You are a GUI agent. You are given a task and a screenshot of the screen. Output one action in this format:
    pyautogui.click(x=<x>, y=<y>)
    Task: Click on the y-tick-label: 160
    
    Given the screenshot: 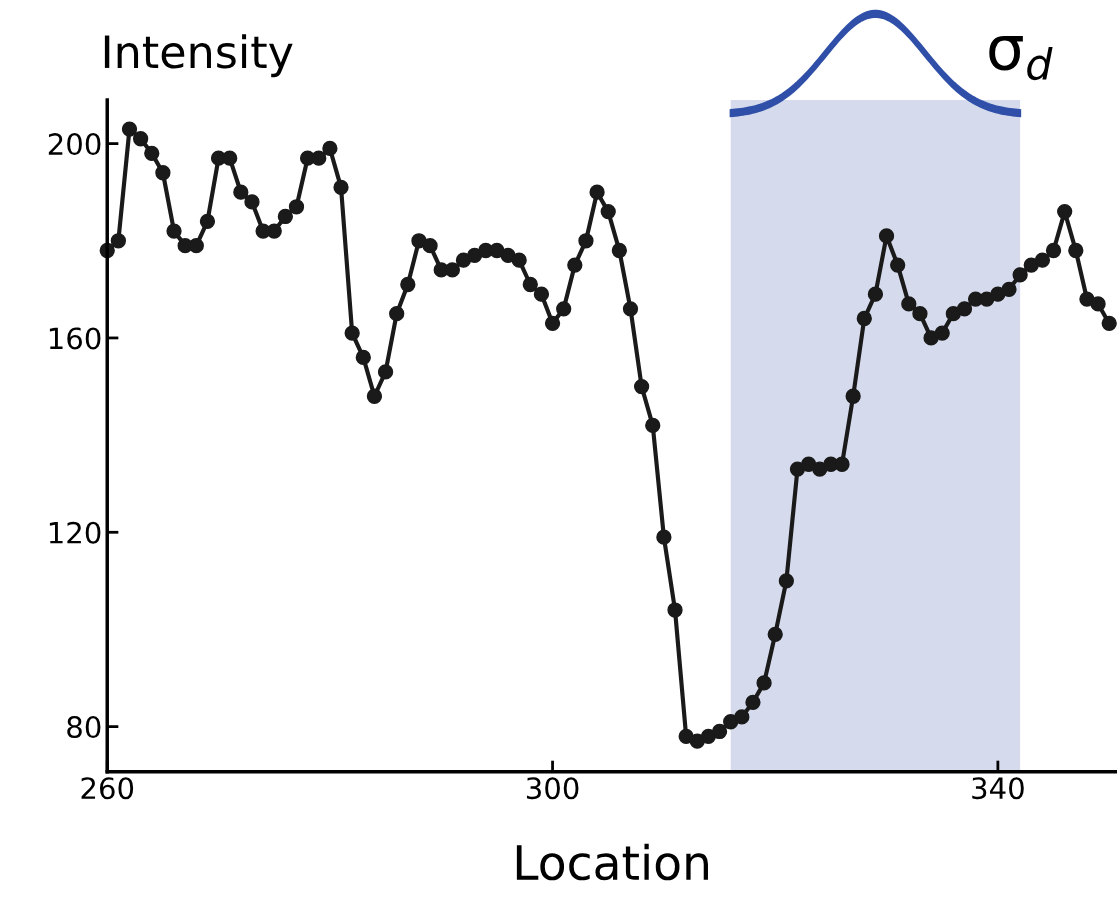 What is the action you would take?
    pyautogui.click(x=75, y=338)
    